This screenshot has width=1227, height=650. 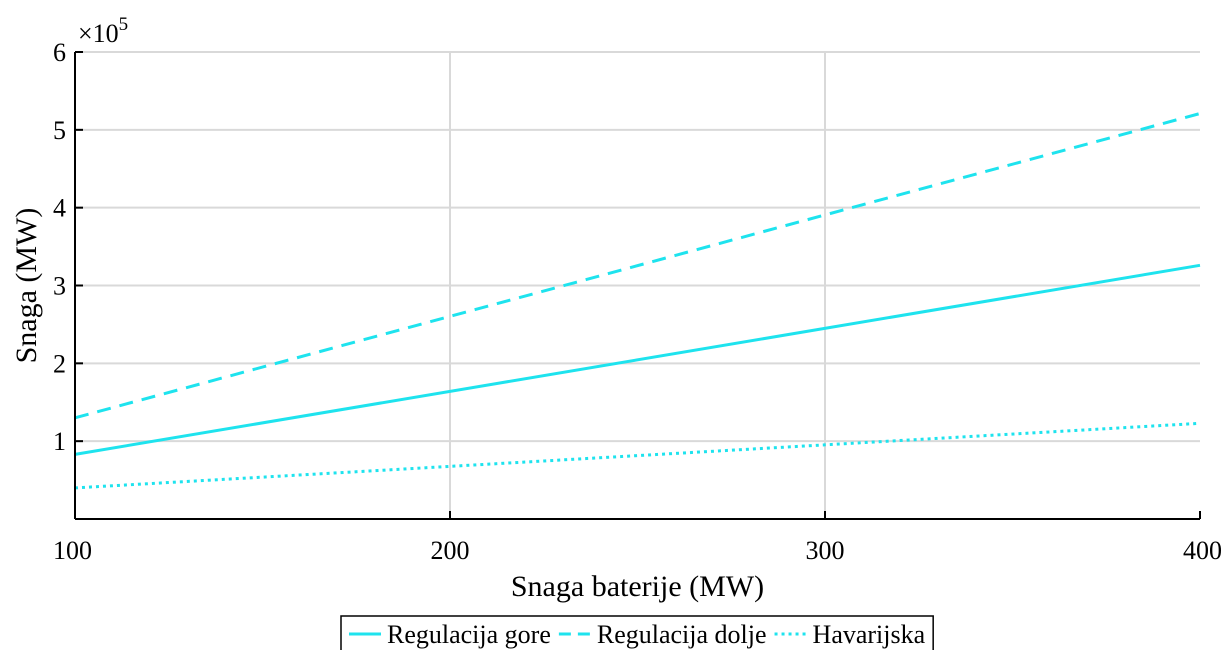 I want to click on legend-item-3: Havarijska, so click(x=850, y=634).